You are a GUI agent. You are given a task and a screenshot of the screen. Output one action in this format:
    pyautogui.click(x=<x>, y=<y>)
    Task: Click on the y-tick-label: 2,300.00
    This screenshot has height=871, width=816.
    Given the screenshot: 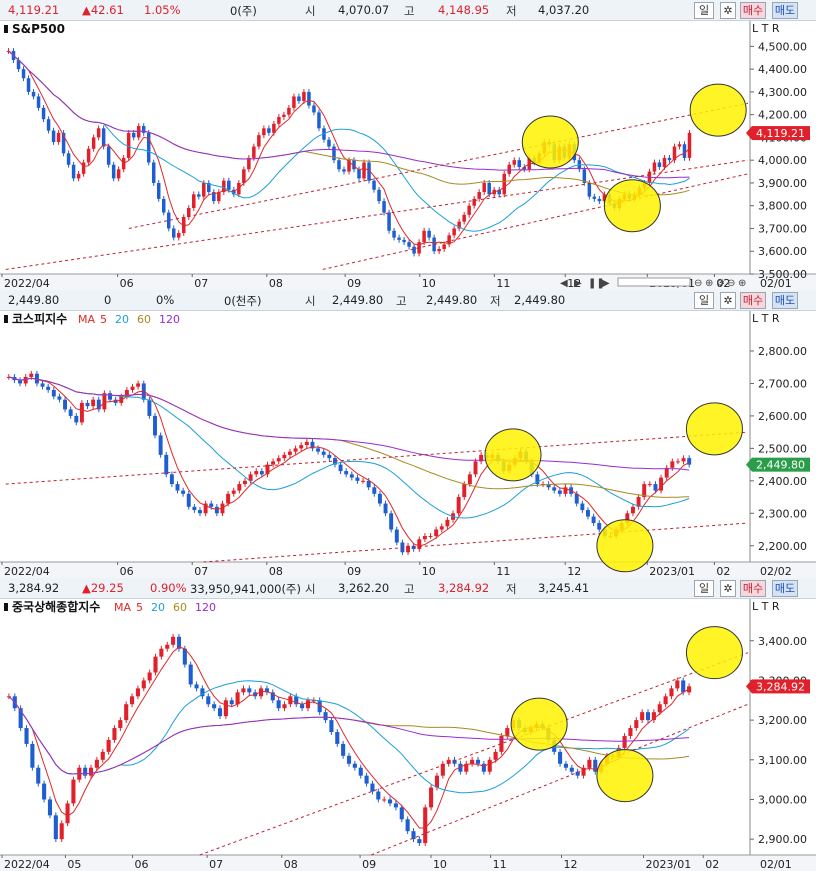 What is the action you would take?
    pyautogui.click(x=782, y=513)
    